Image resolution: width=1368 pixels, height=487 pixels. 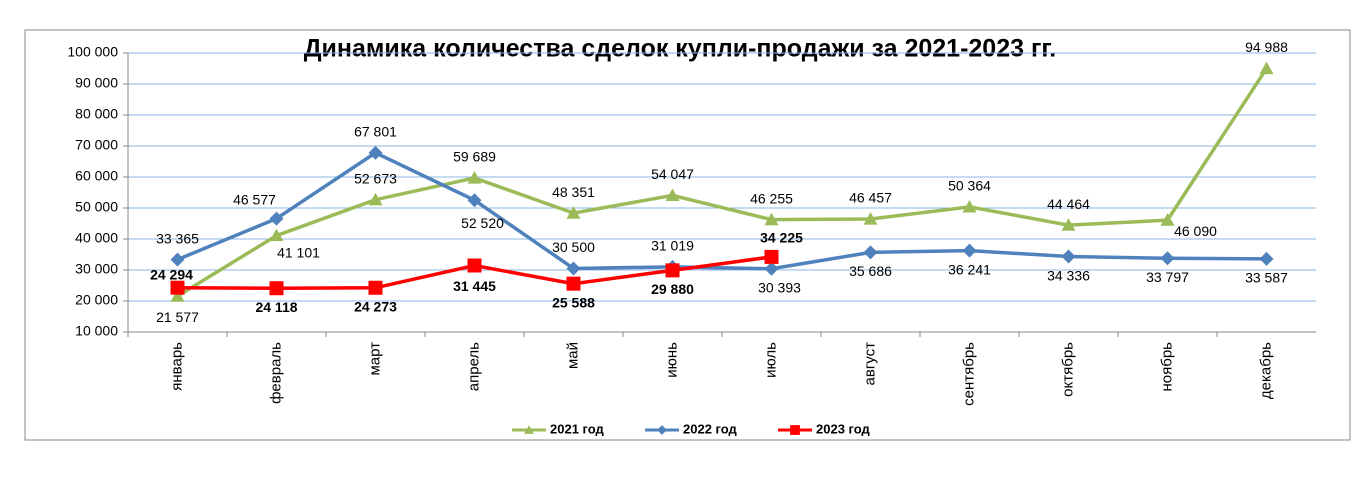 I want to click on x-tick-label: май, so click(x=572, y=355).